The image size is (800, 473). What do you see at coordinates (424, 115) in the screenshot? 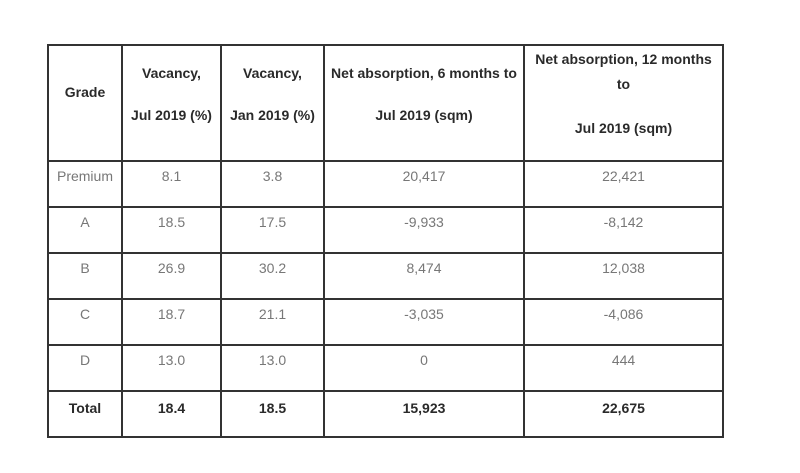
I see `header-net6-line2: Jul 2019 (sqm)` at bounding box center [424, 115].